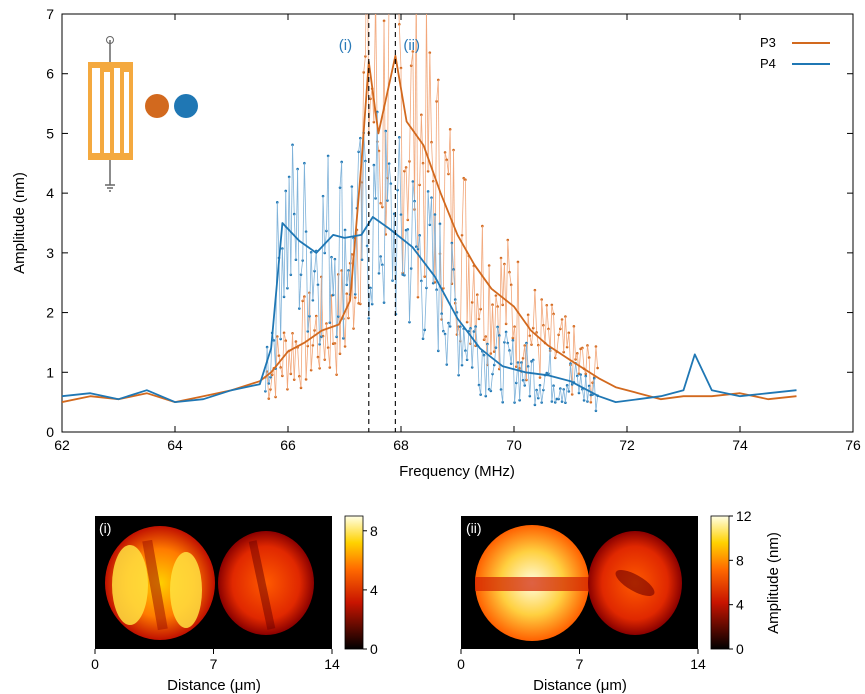 The image size is (865, 694). What do you see at coordinates (401, 445) in the screenshot?
I see `x-tick-label: 68` at bounding box center [401, 445].